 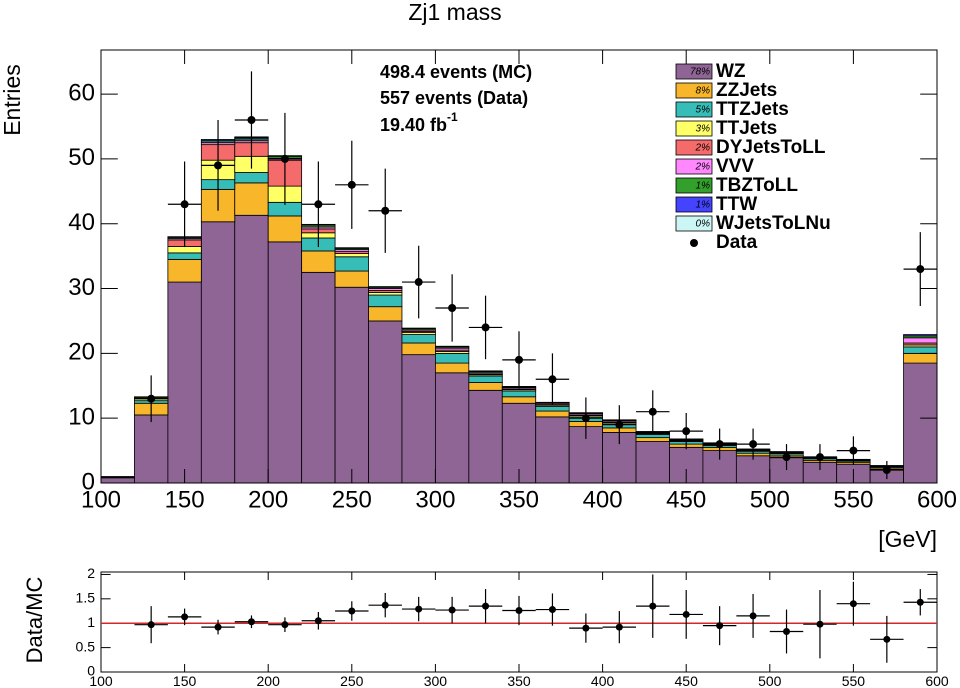 What do you see at coordinates (101, 680) in the screenshot?
I see `x-tick-label: 100` at bounding box center [101, 680].